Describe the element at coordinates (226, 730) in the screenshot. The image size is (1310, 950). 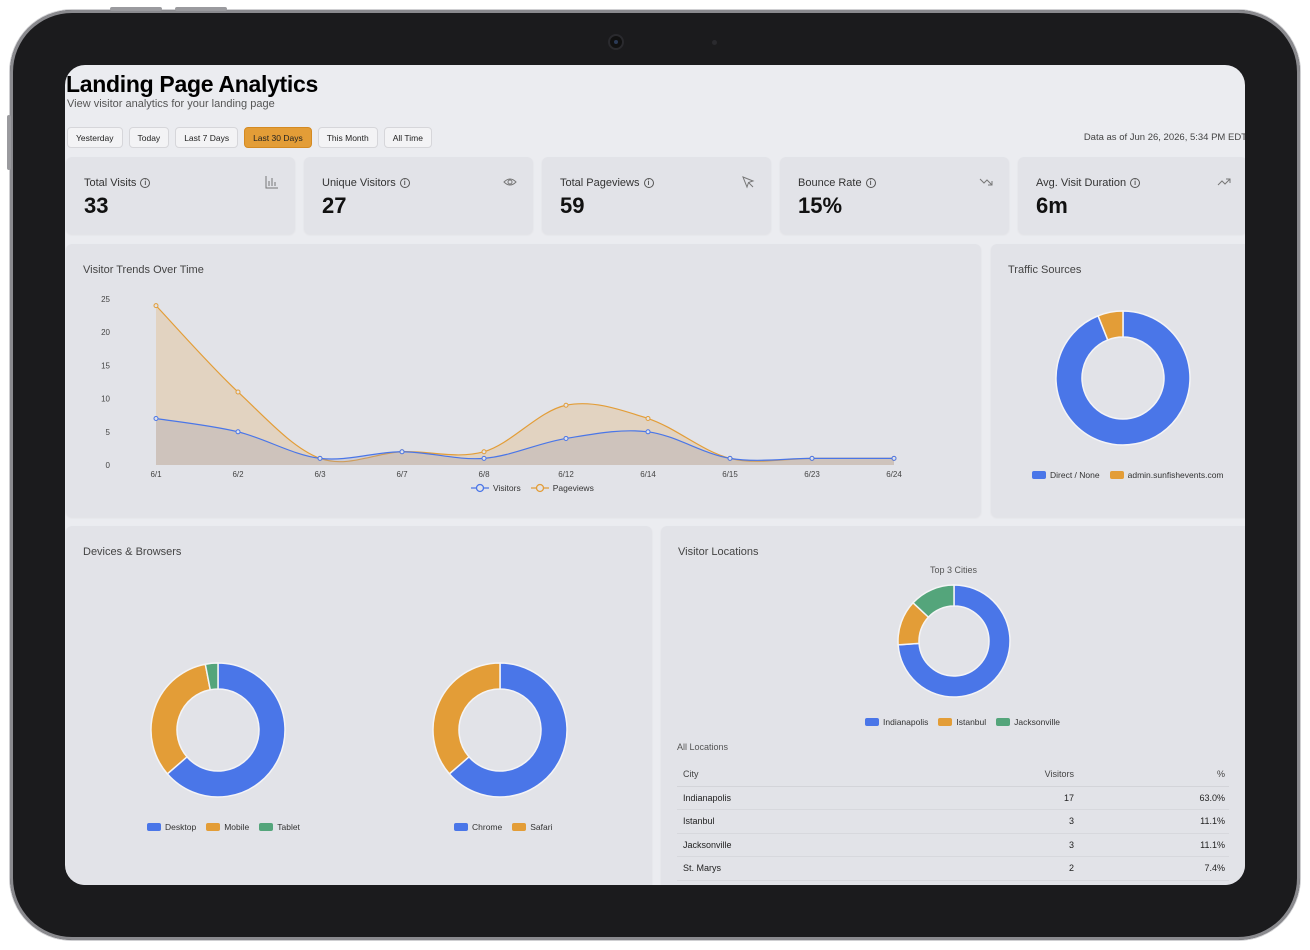
I see `slice-desktop` at that location.